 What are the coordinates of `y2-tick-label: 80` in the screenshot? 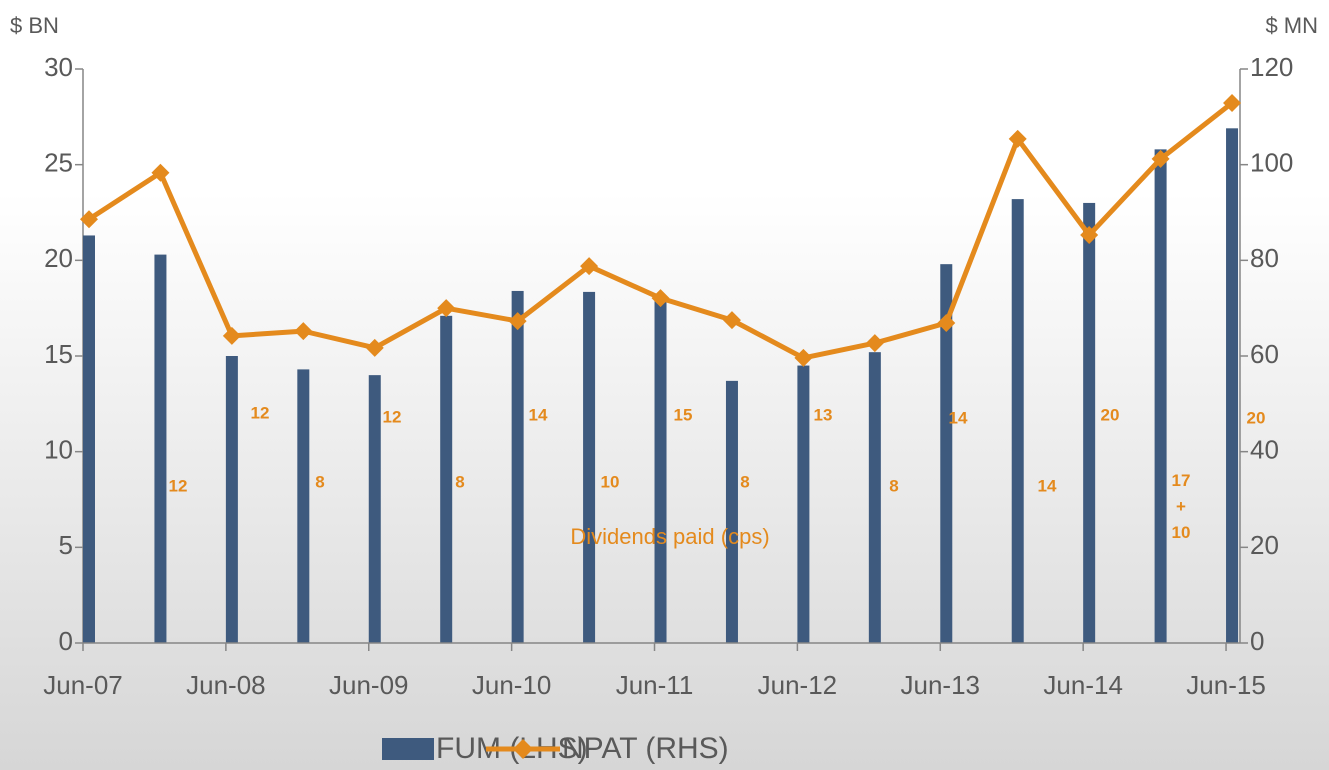 It's located at (1264, 258).